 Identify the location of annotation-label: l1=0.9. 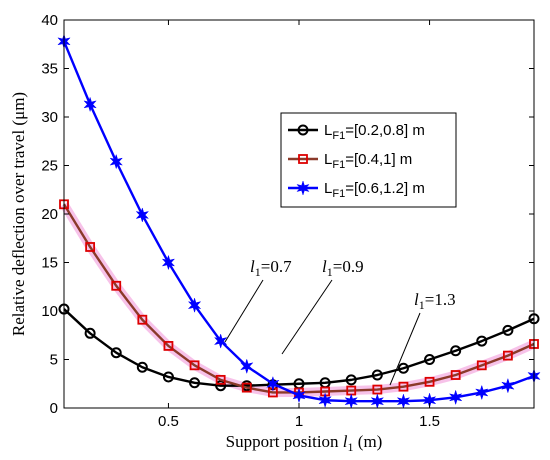
(343, 268).